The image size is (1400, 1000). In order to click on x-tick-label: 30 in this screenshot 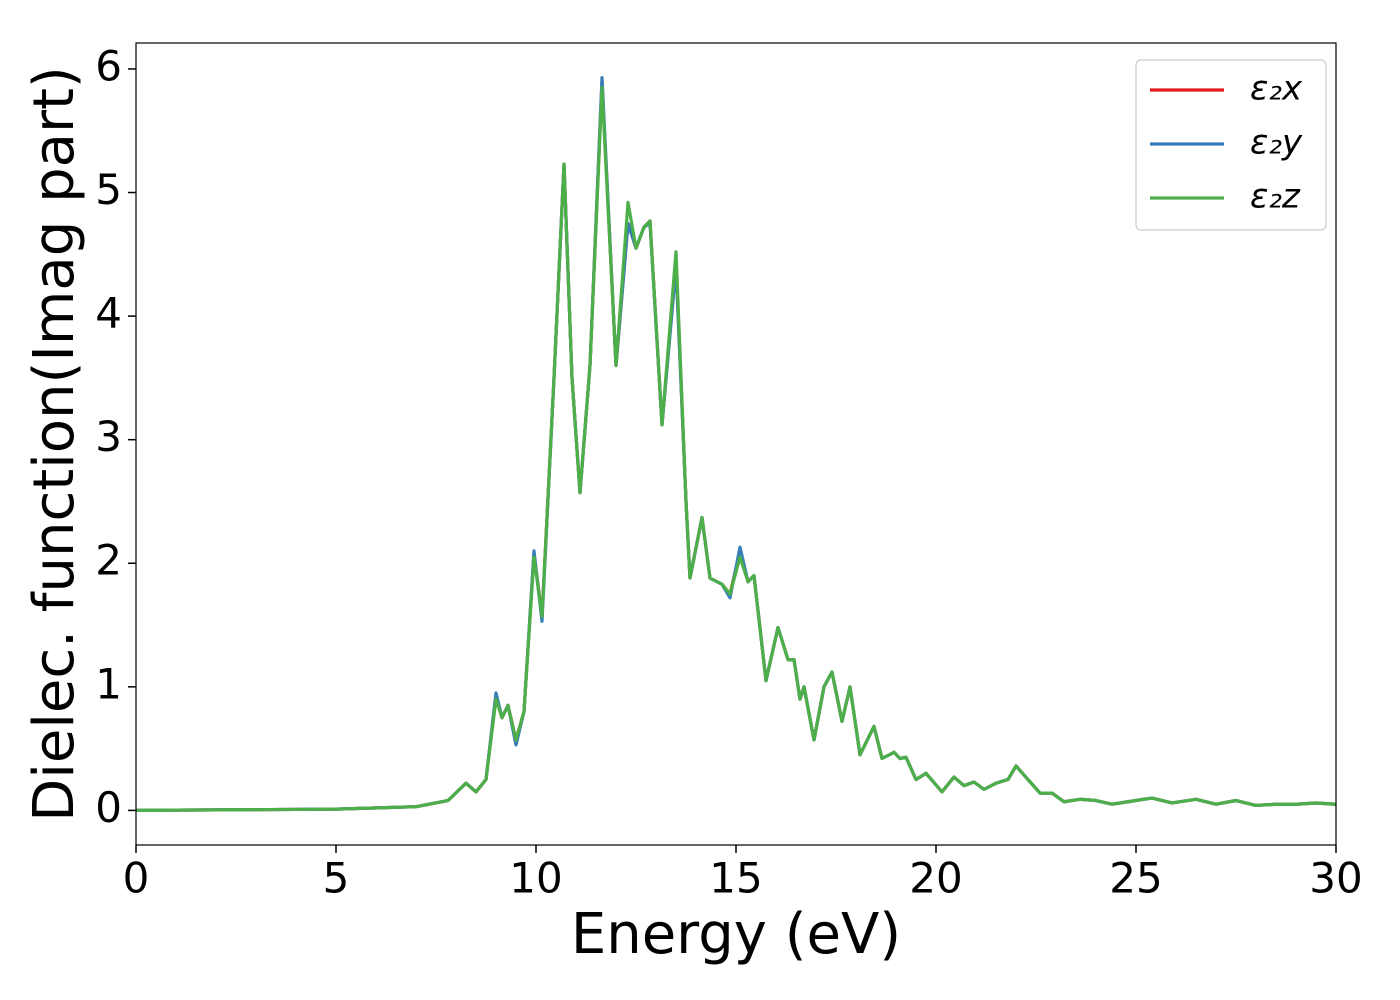, I will do `click(1335, 878)`.